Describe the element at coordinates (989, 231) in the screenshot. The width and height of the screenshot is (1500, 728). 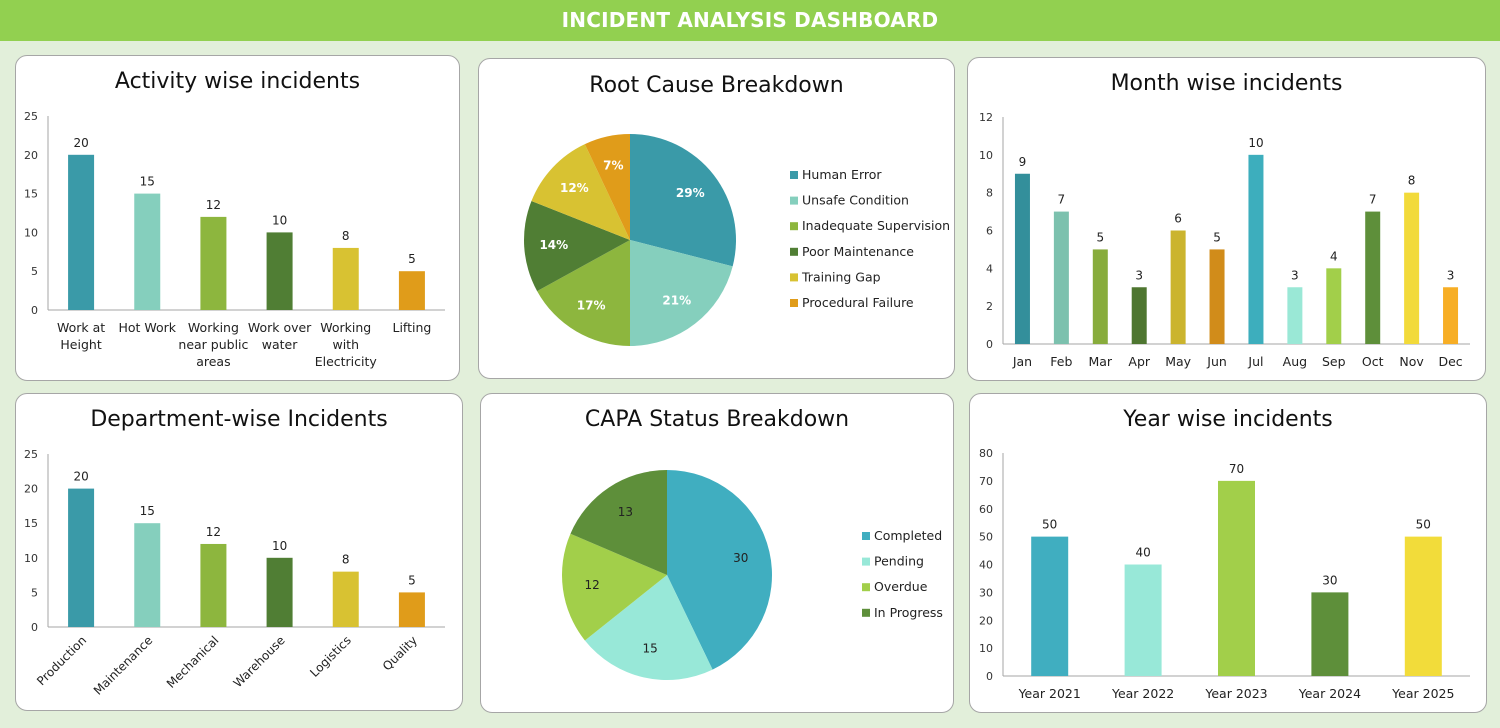
I see `month-y-tick-label: 6` at that location.